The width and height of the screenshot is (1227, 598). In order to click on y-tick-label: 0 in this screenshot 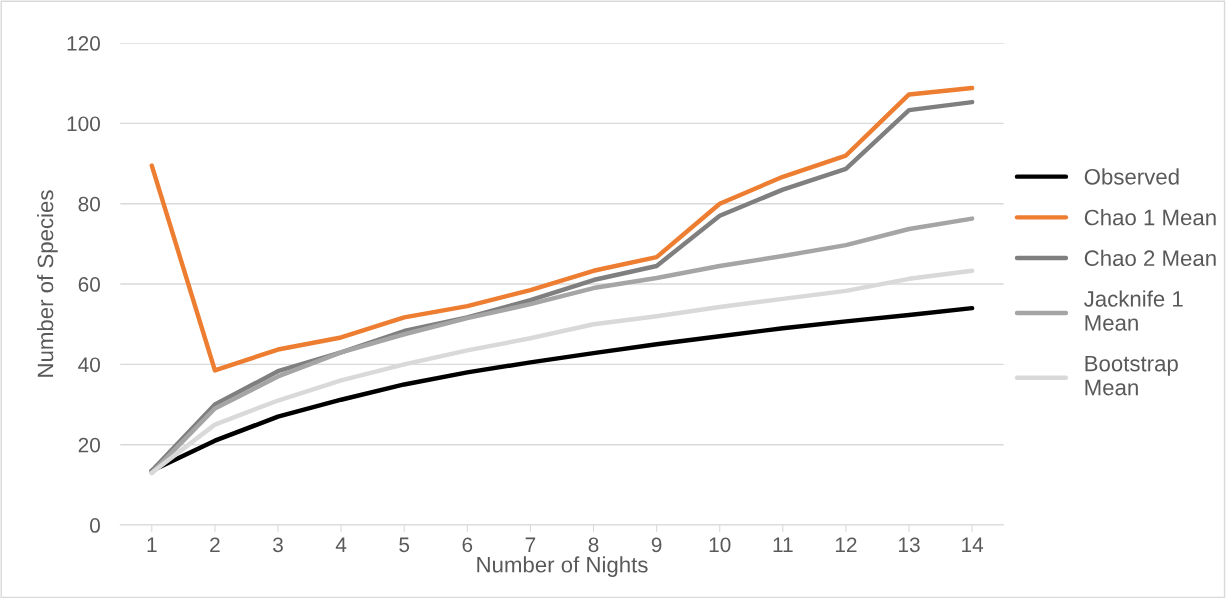, I will do `click(95, 525)`.